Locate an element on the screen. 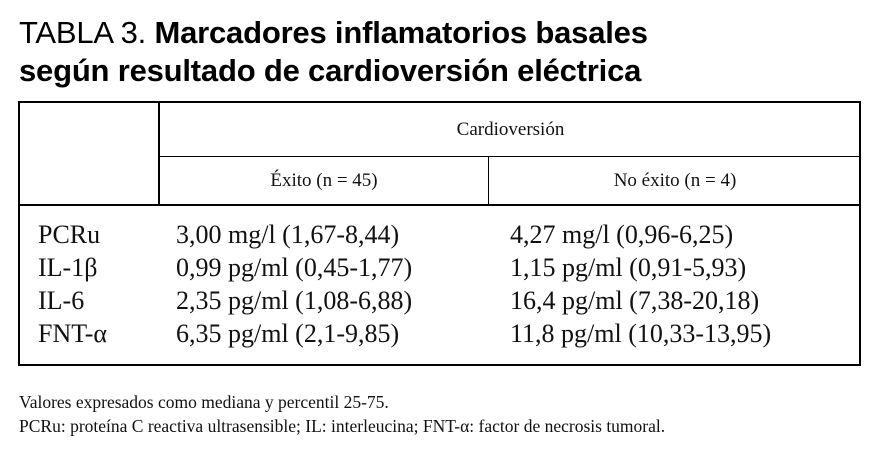  cell-success: 3,00 mg/l (1,67-8,44) is located at coordinates (288, 234).